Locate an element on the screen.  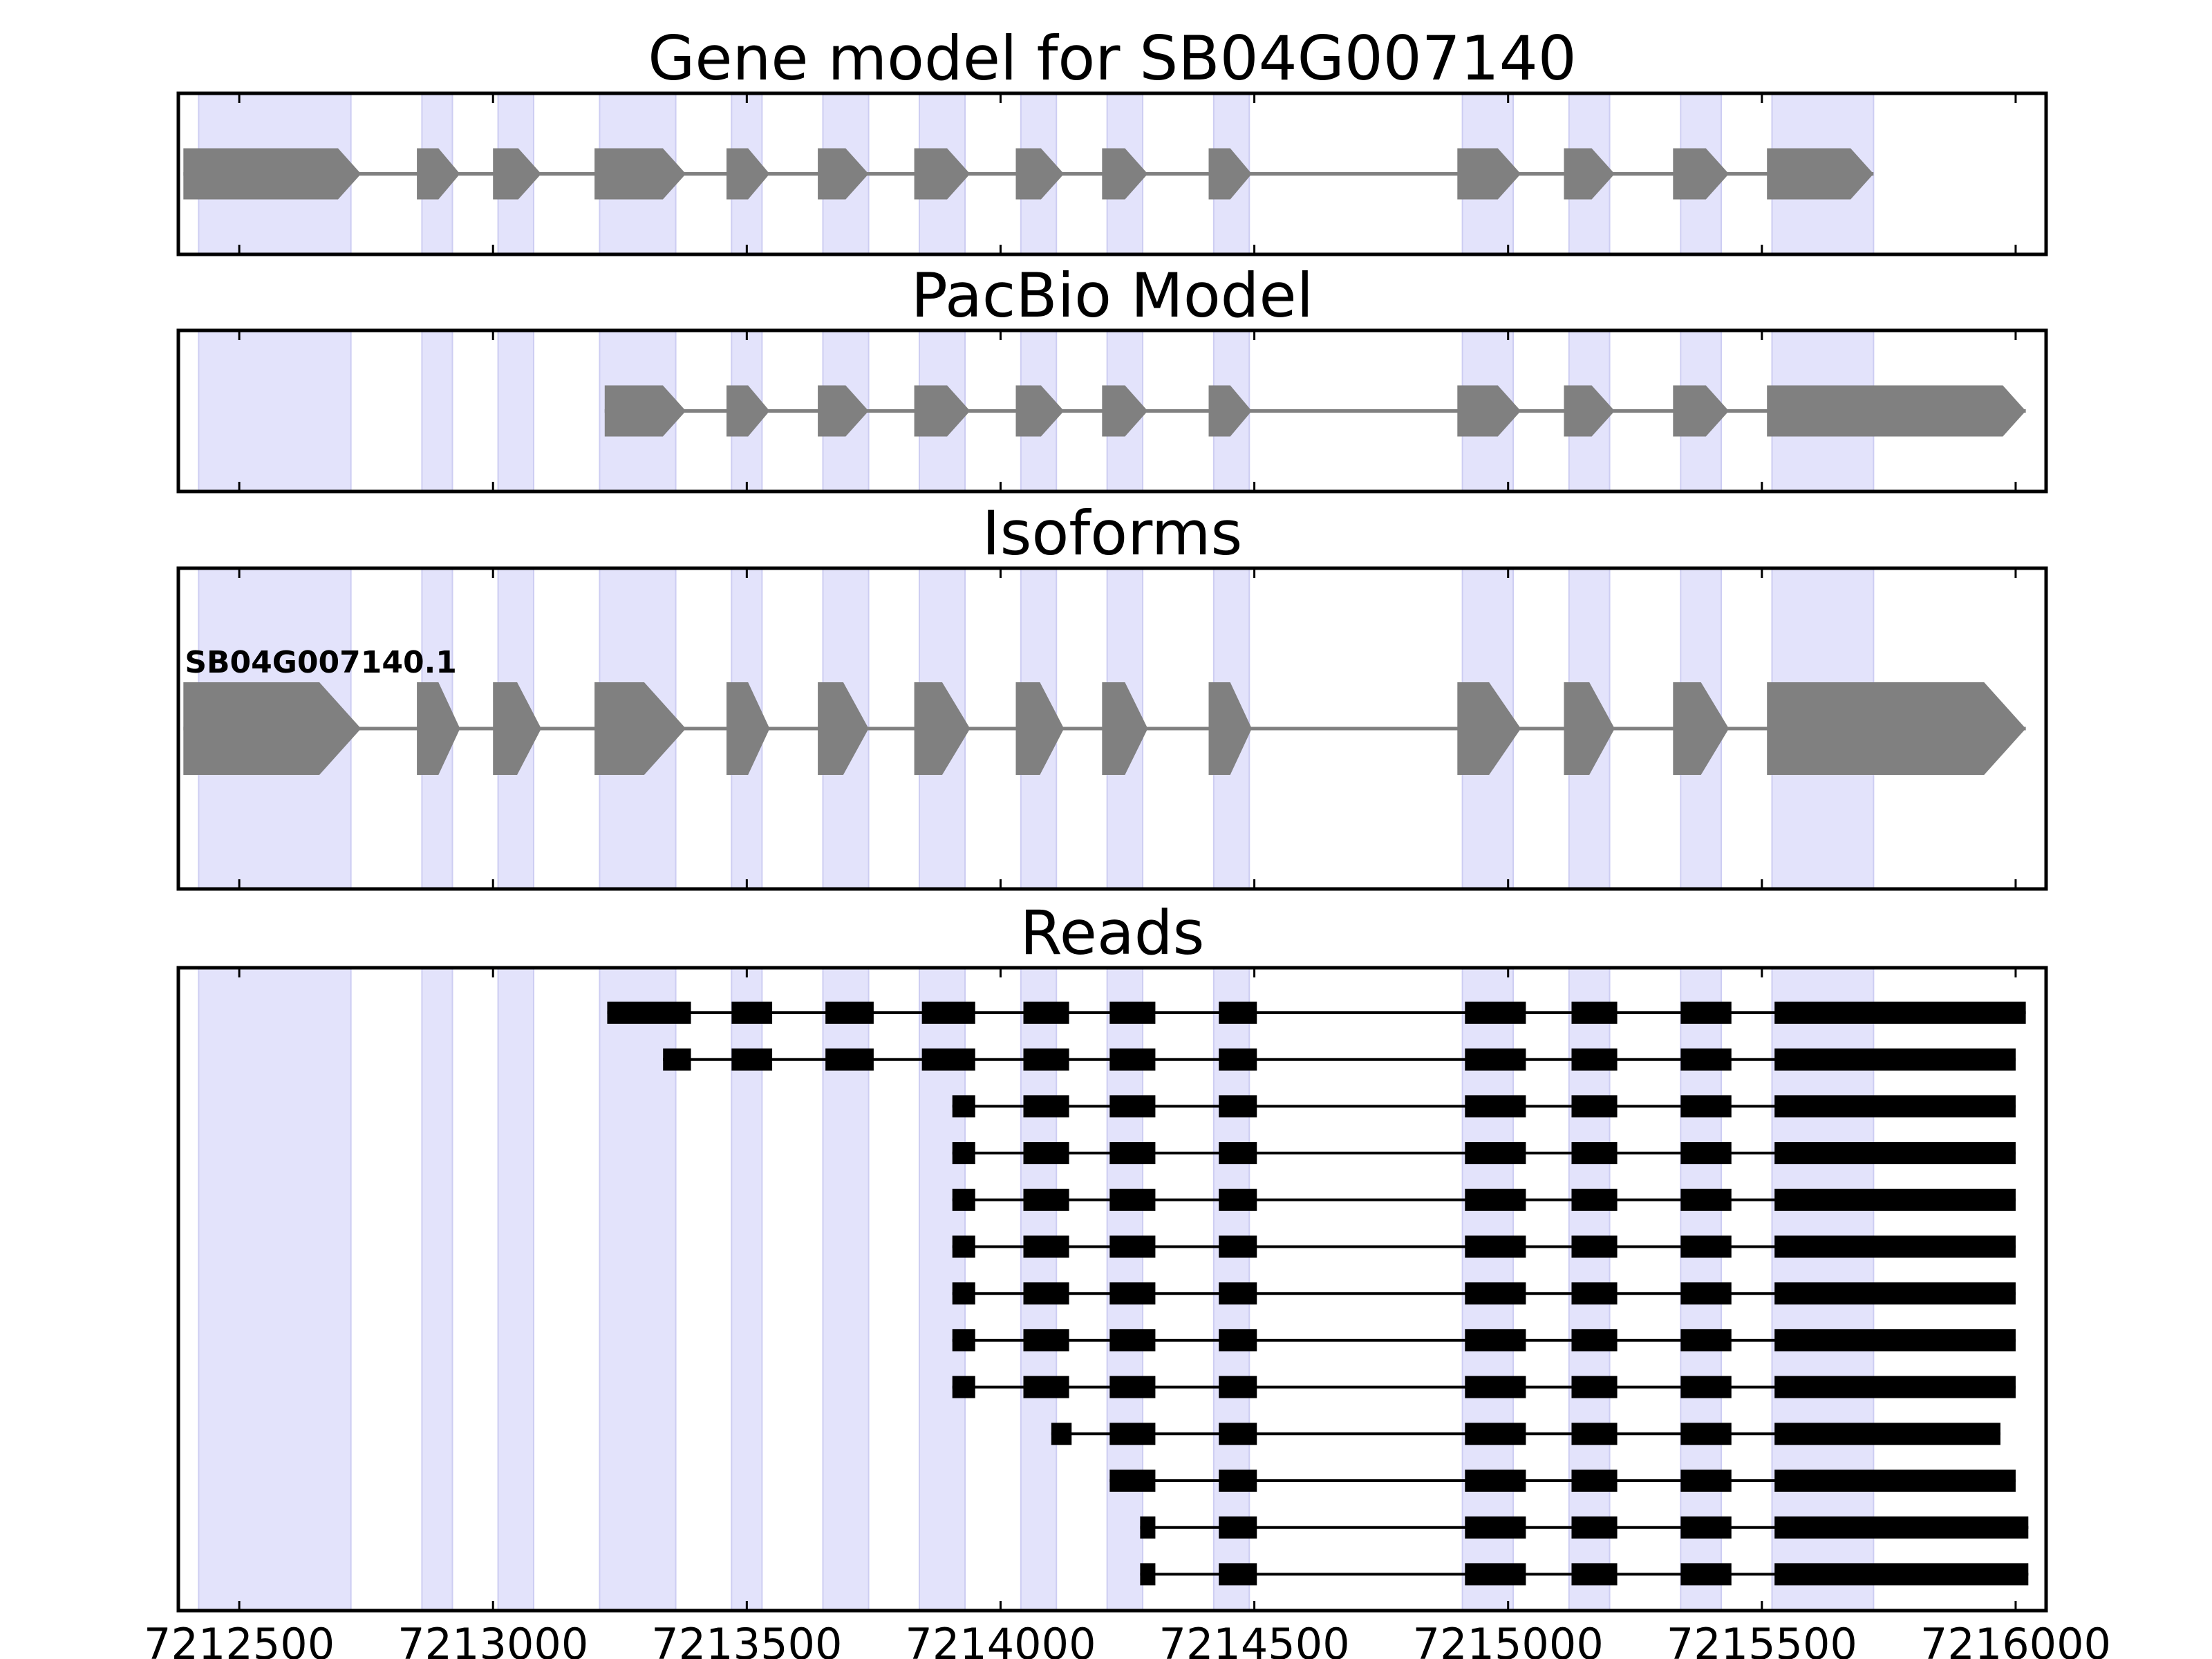
x-tick-label: 7214000 is located at coordinates (1000, 1639).